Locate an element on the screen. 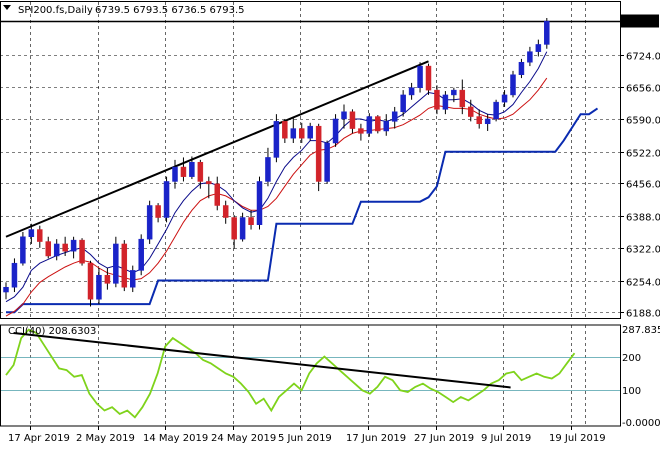 The height and width of the screenshot is (450, 660). ohlc-readout: 6739.5 6793.5 6736.5 6793.5 is located at coordinates (170, 10).